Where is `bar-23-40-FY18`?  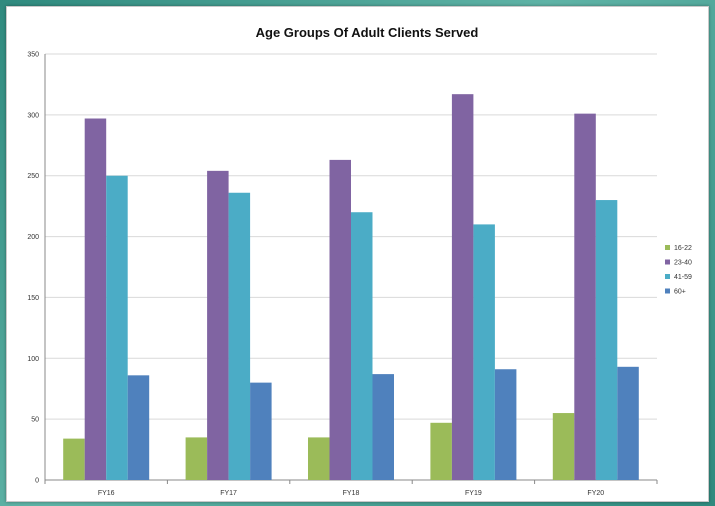
bar-23-40-FY18 is located at coordinates (340, 320).